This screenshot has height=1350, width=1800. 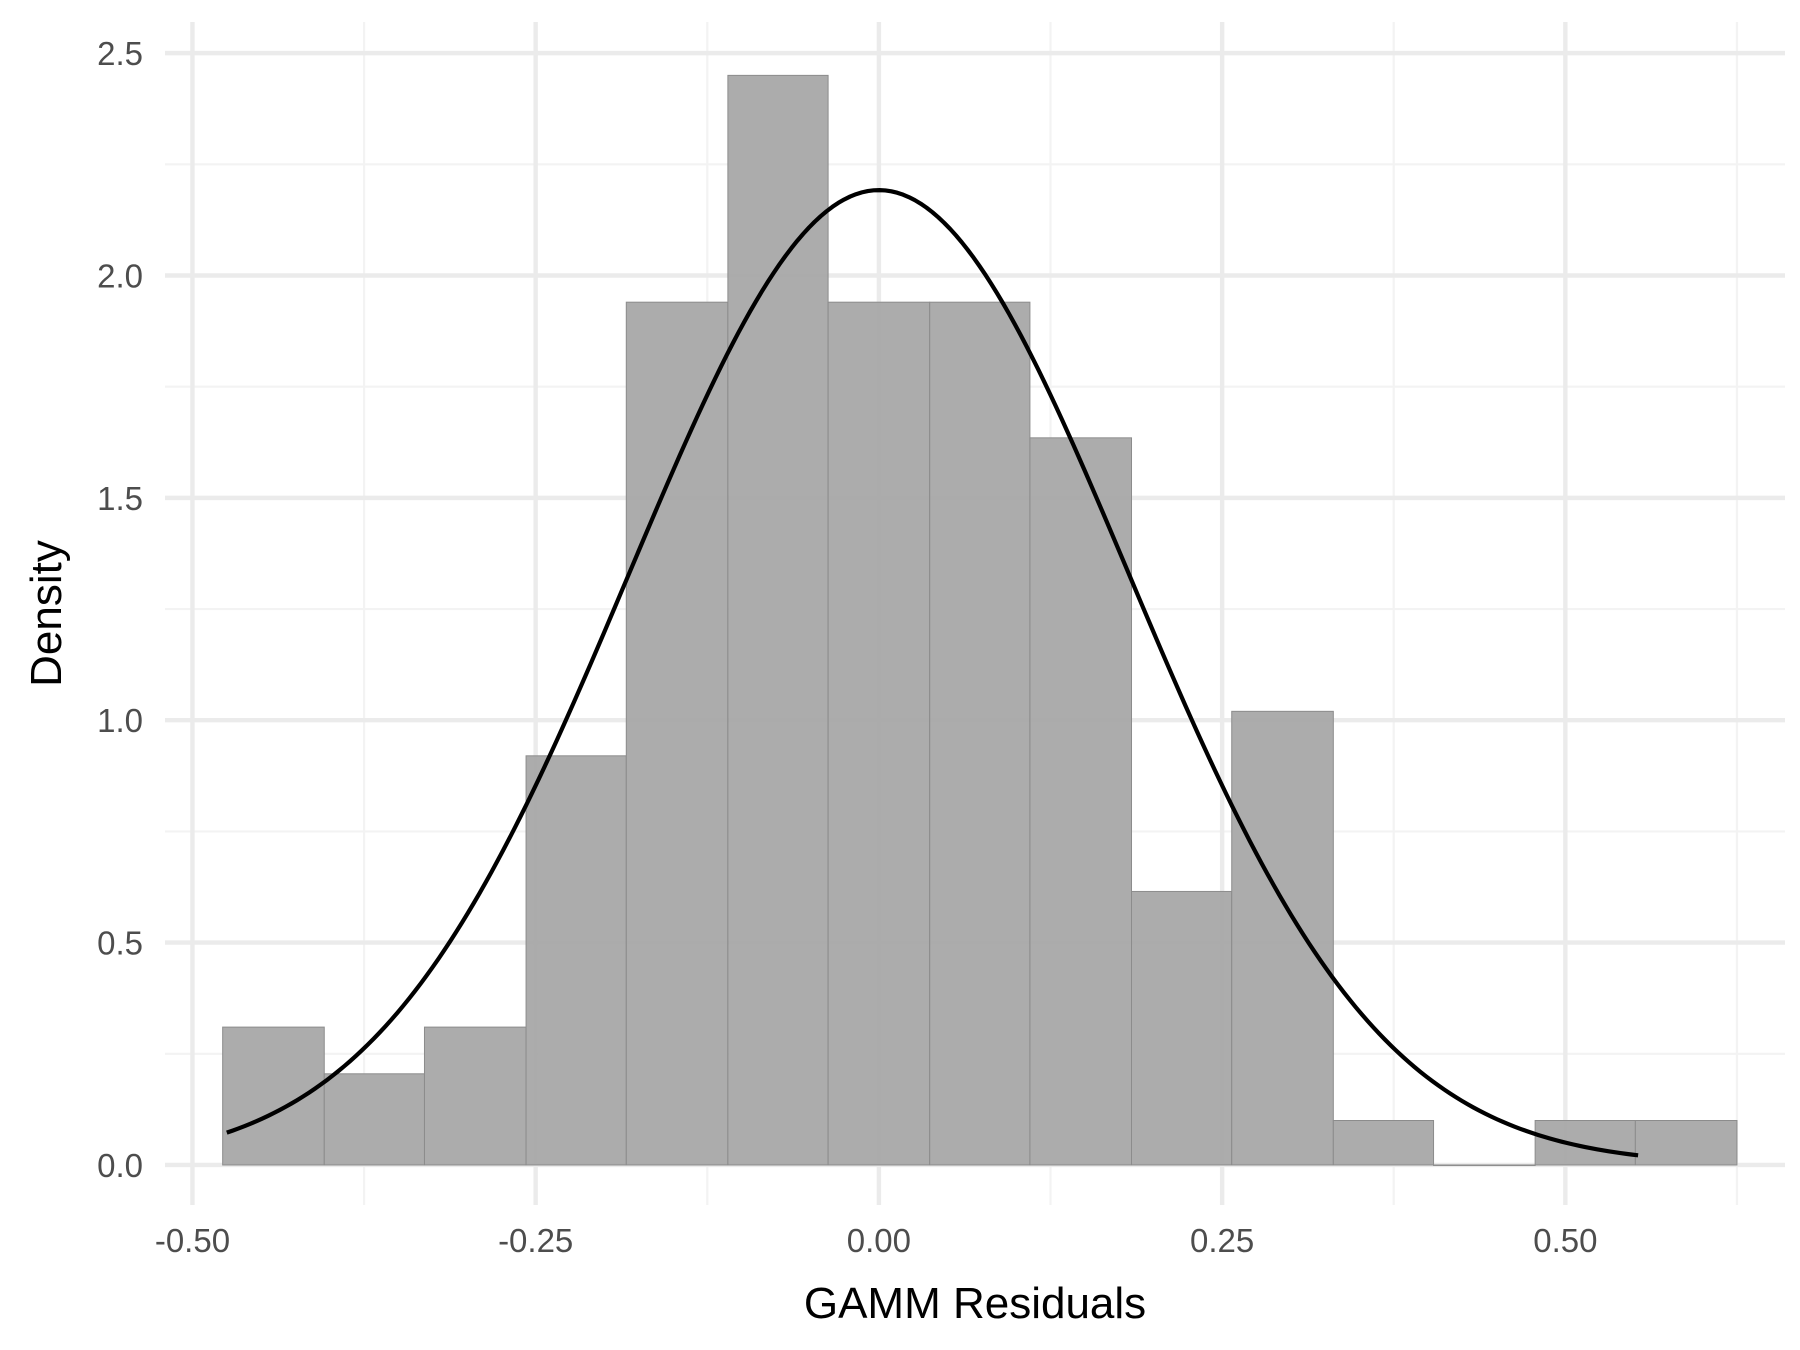 I want to click on x-tick-label: 0.00, so click(x=879, y=1240).